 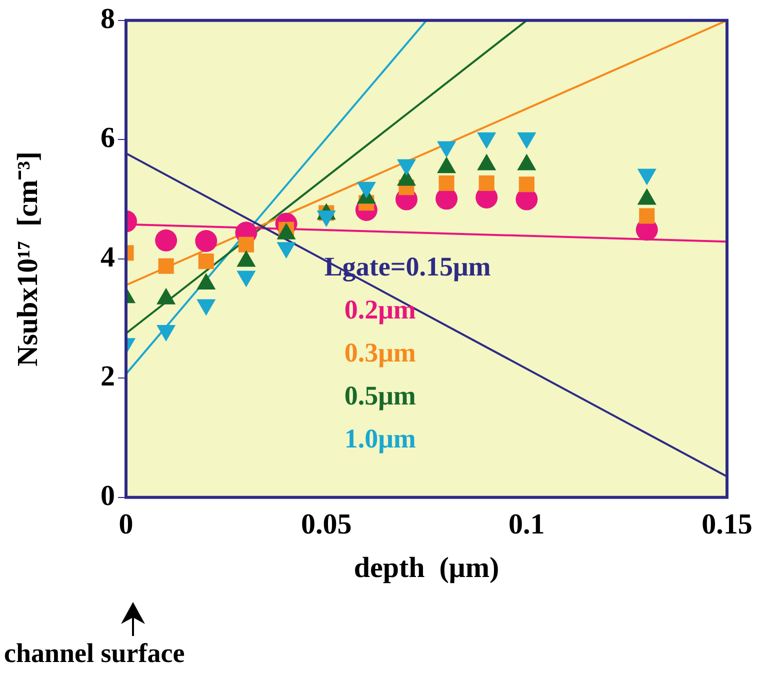 What do you see at coordinates (526, 524) in the screenshot?
I see `x-tick-label: 0.1` at bounding box center [526, 524].